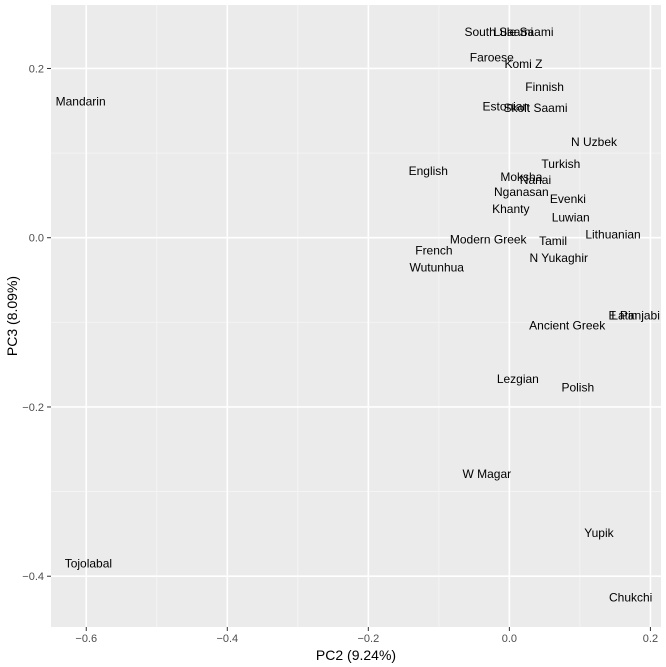 This screenshot has width=666, height=667. Describe the element at coordinates (650, 639) in the screenshot. I see `x-tick-label: 0.2` at that location.